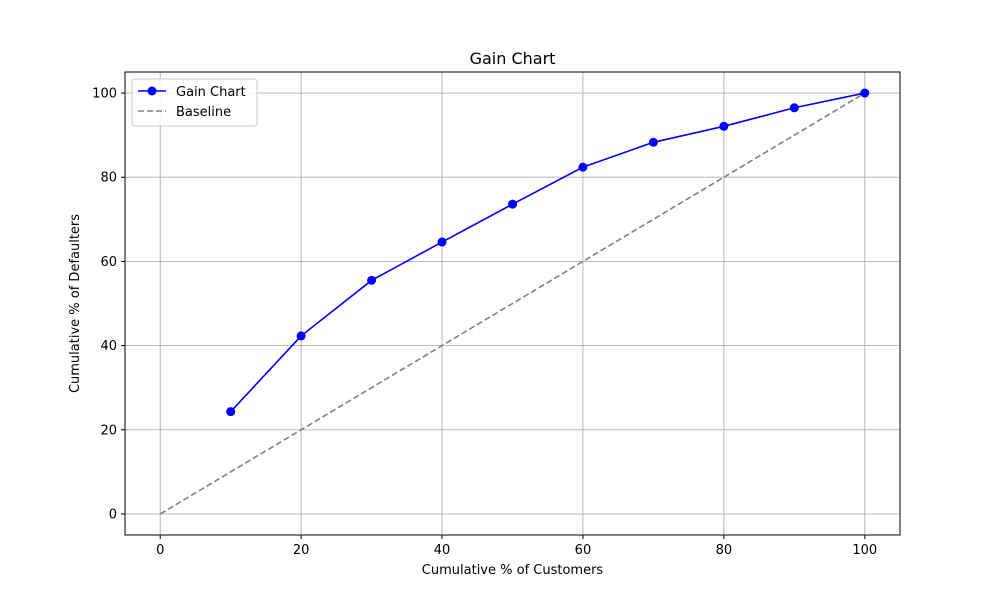 The image size is (1000, 600). I want to click on x-tick-label: 100, so click(864, 550).